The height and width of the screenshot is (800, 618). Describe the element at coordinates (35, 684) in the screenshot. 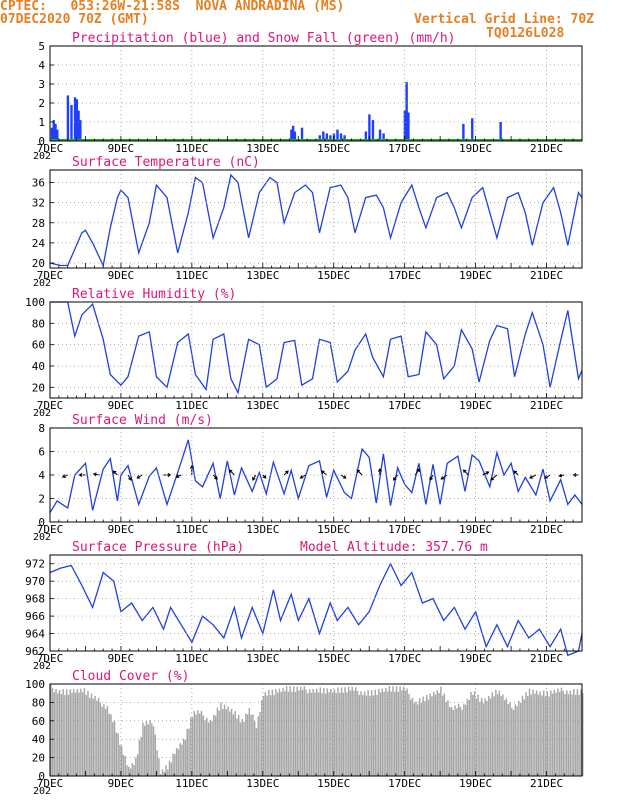

I see `y-tick-label: 100` at that location.